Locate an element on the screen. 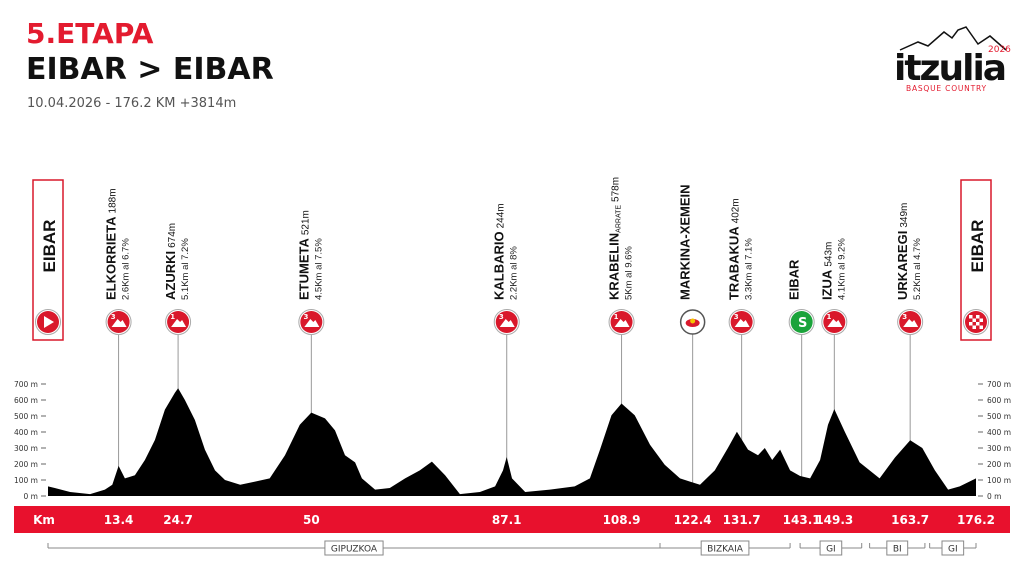 This screenshot has width=1024, height=574. icon is located at coordinates (801, 322).